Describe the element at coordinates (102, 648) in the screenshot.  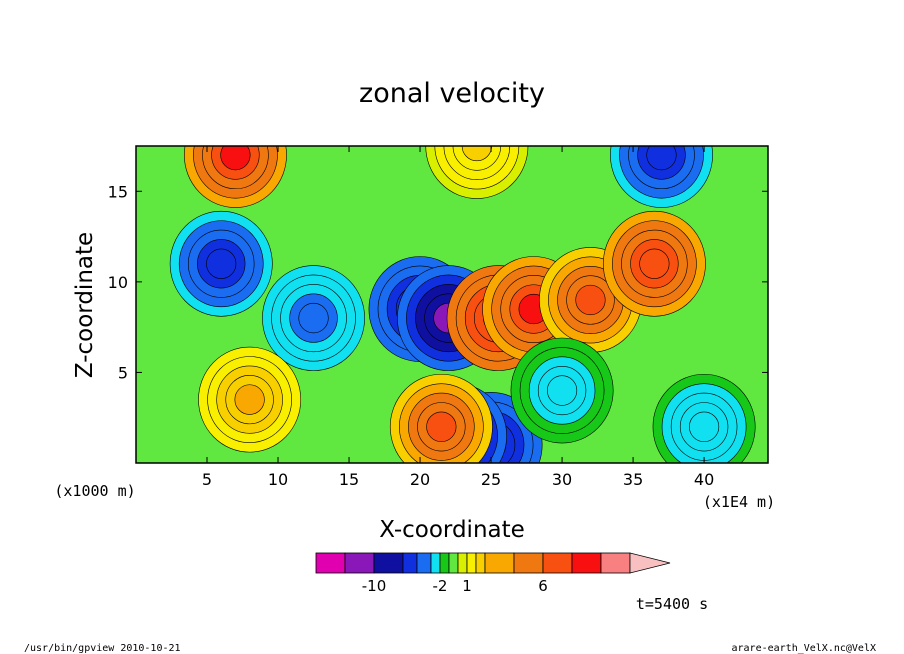
I see `footer-left: /usr/bin/gpview 2010-10-21` at that location.